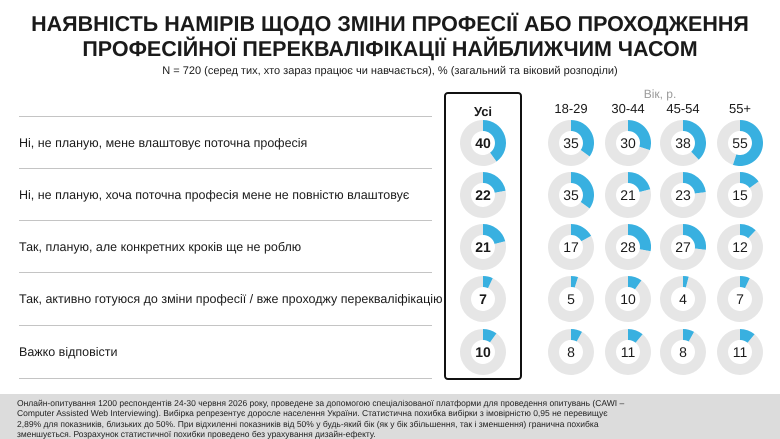 The image size is (780, 439). What do you see at coordinates (683, 108) in the screenshot?
I see `text: 45-54` at bounding box center [683, 108].